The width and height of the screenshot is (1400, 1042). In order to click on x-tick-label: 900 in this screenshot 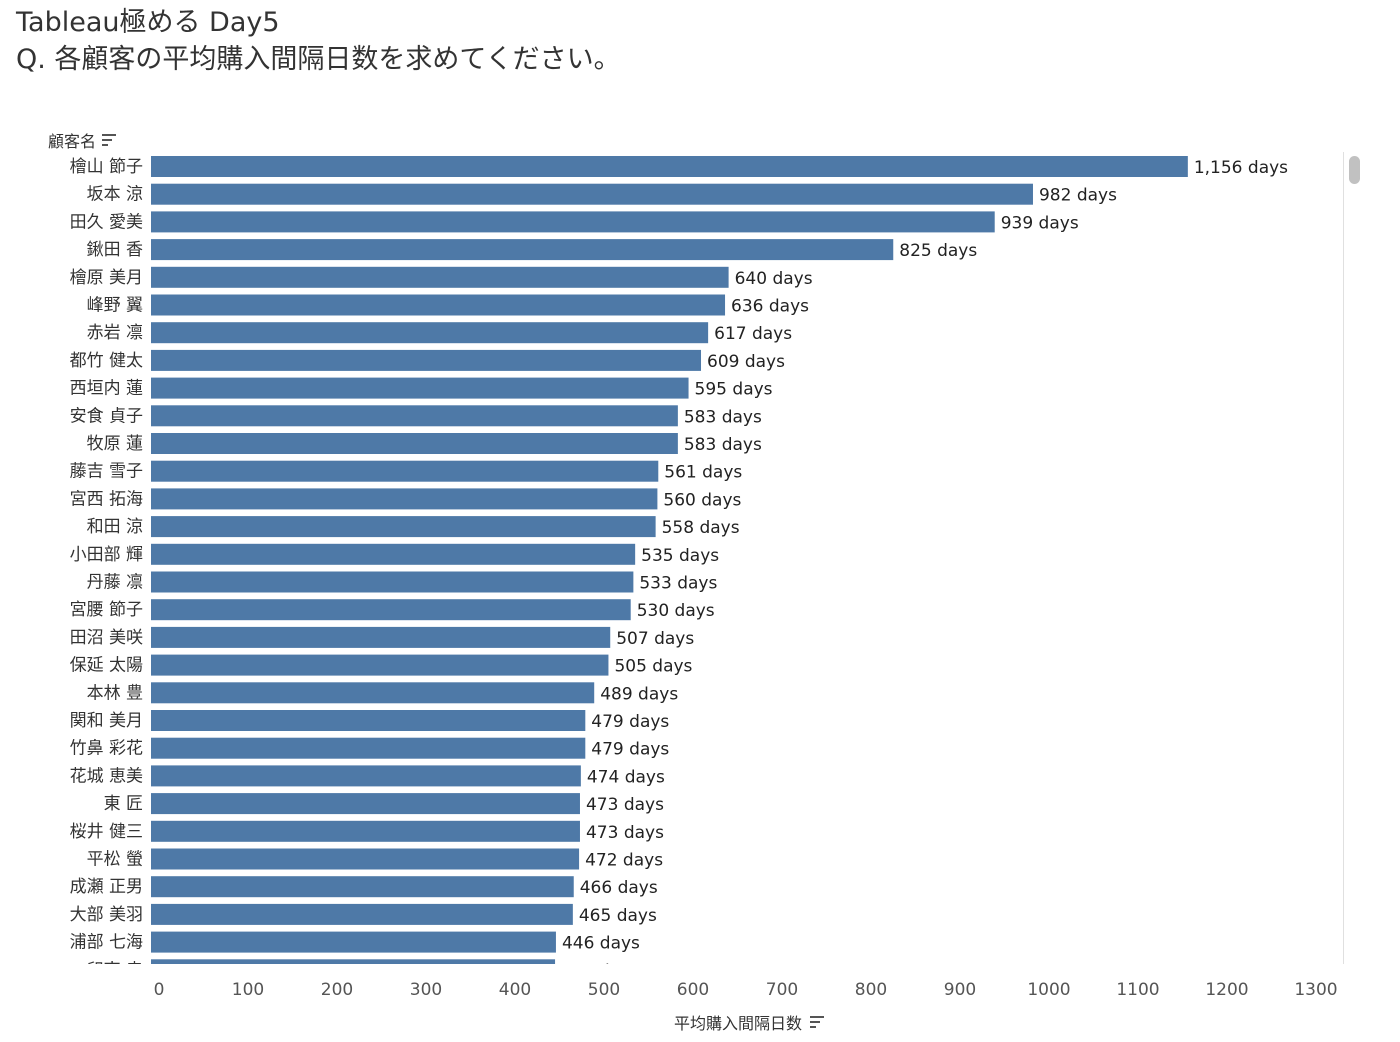, I will do `click(960, 990)`.